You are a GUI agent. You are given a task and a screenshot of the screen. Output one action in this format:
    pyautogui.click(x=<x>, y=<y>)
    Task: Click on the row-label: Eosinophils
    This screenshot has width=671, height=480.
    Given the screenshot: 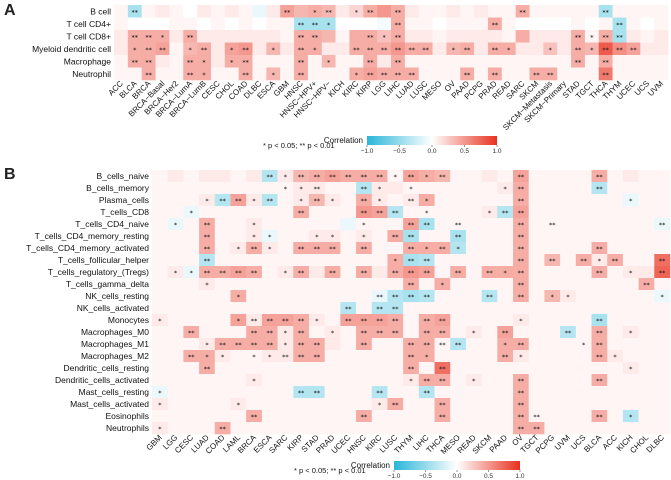 What is the action you would take?
    pyautogui.click(x=127, y=416)
    